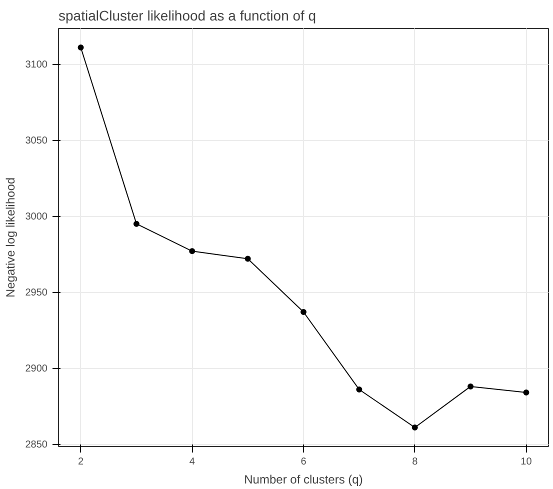 The image size is (553, 489). What do you see at coordinates (36, 369) in the screenshot?
I see `y-tick-label: 2900` at bounding box center [36, 369].